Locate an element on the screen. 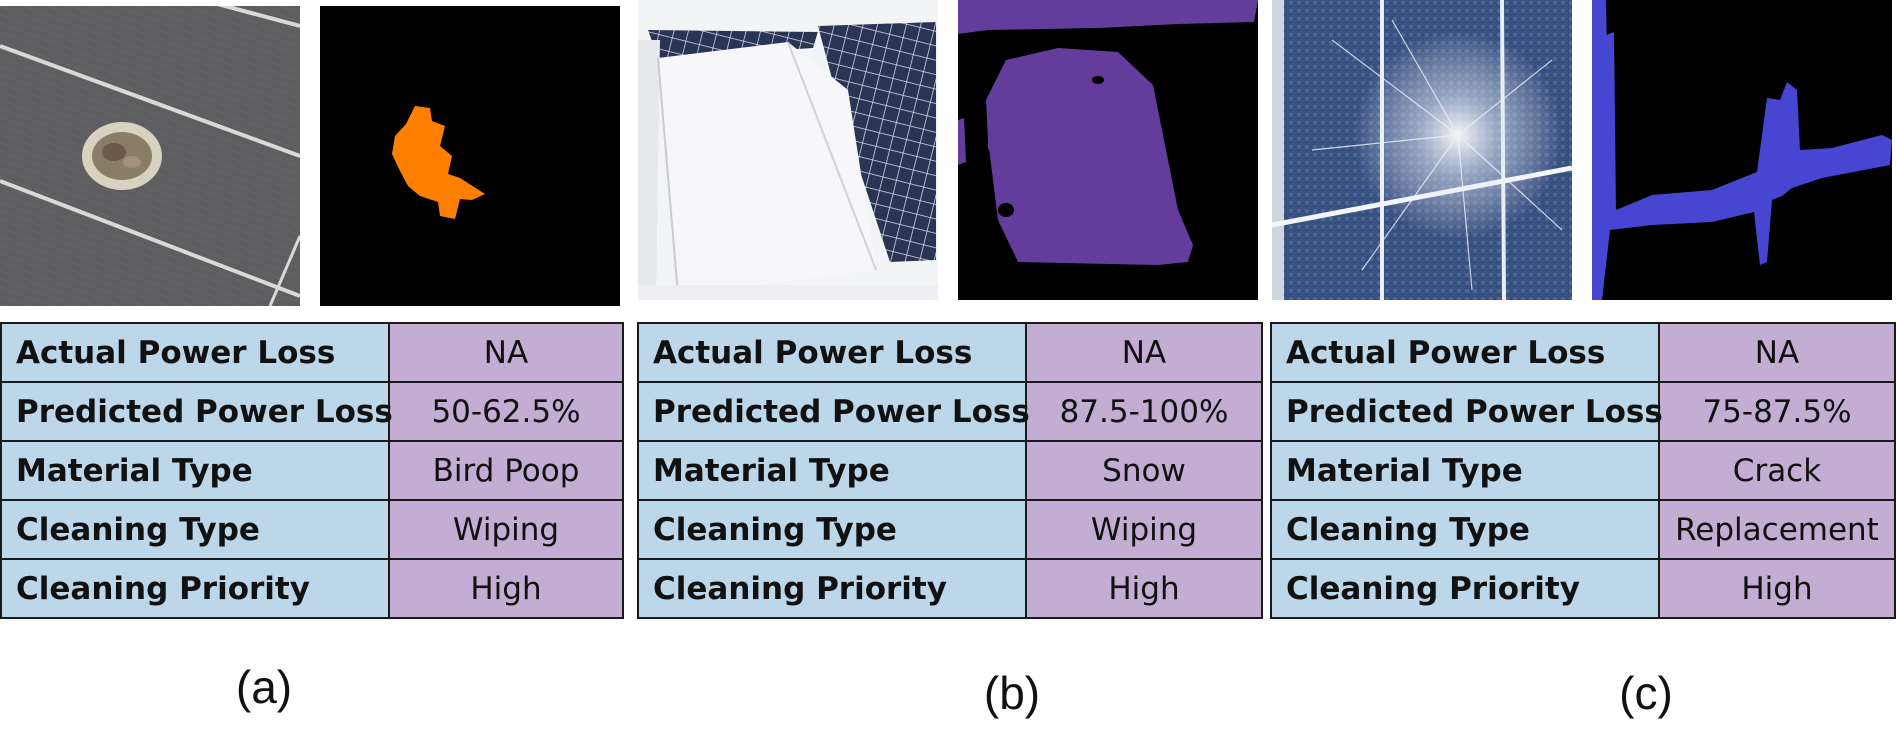 This screenshot has height=752, width=1896. orange-mask-image is located at coordinates (470, 156).